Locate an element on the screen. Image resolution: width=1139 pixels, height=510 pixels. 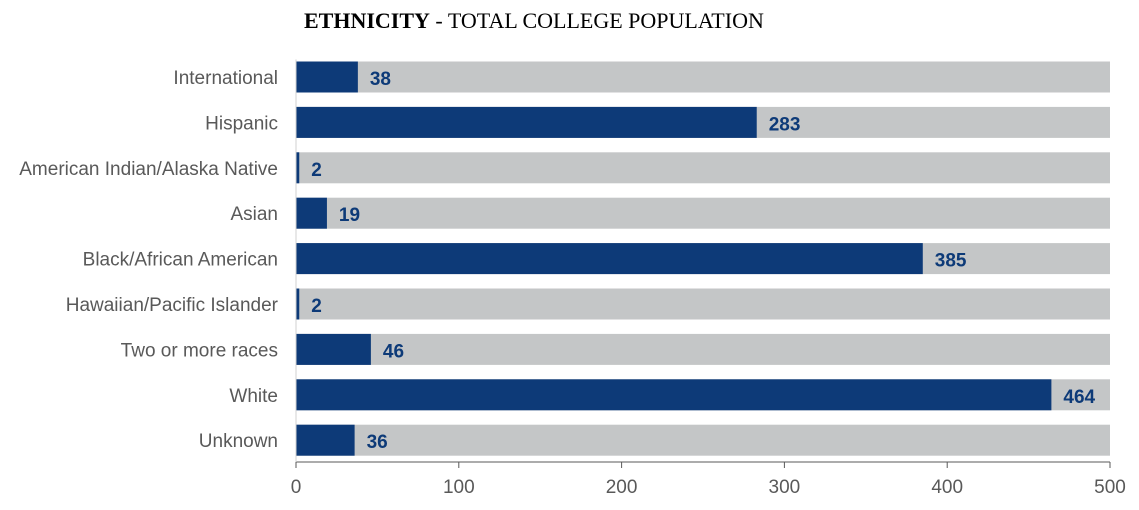
category-label: Hispanic is located at coordinates (241, 123).